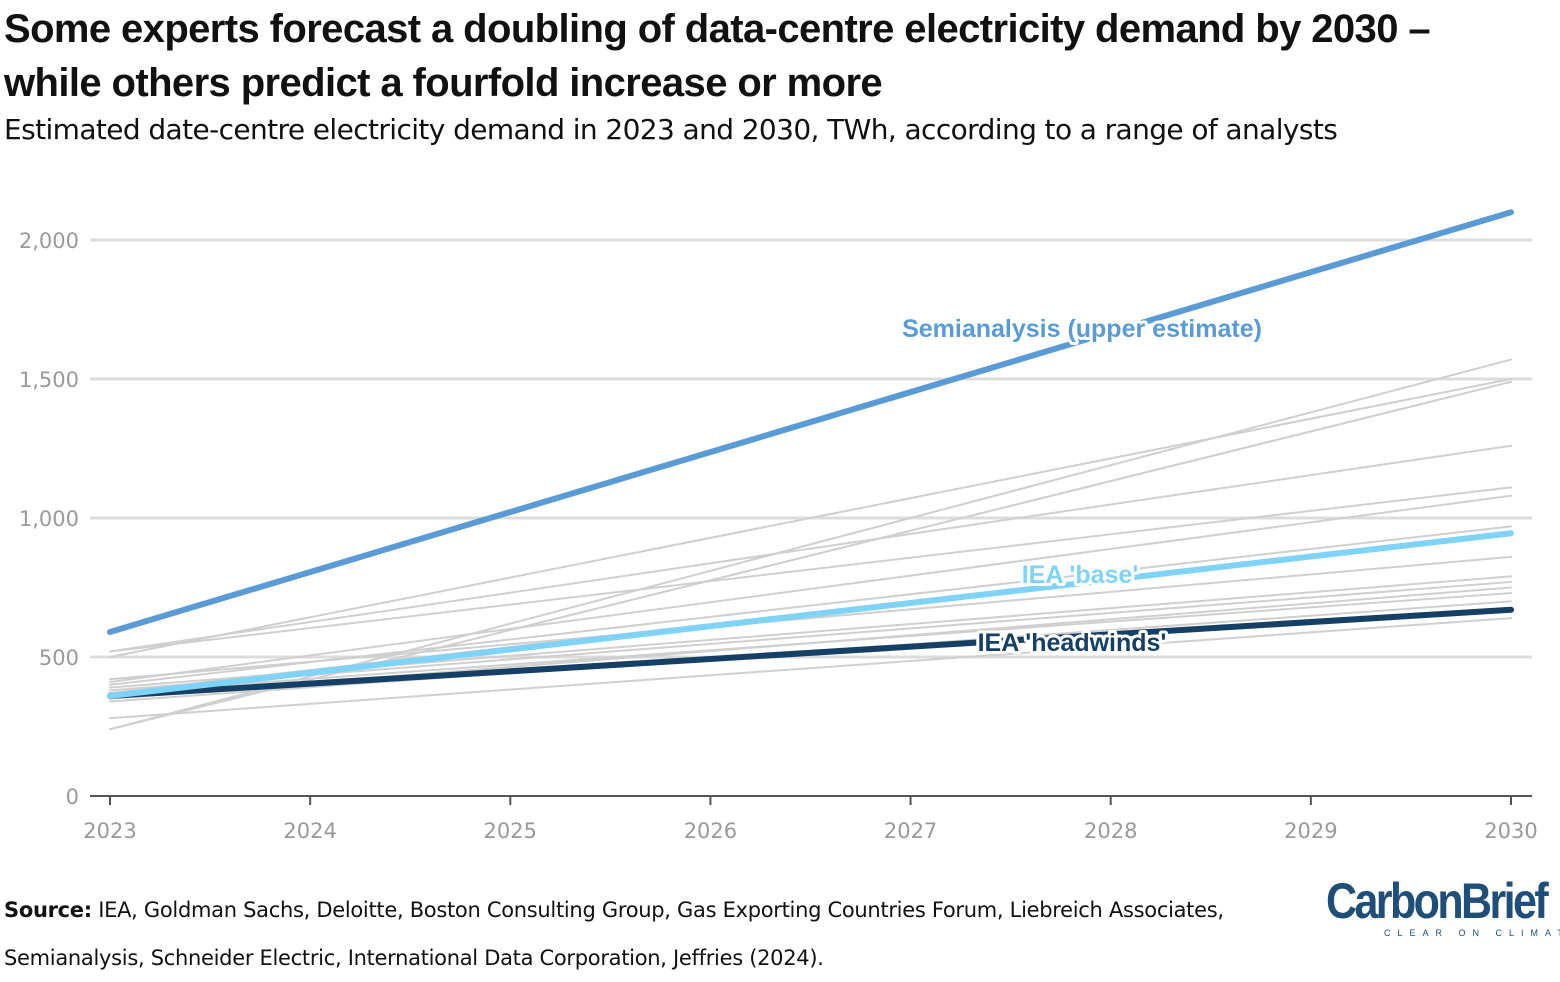  What do you see at coordinates (1072, 643) in the screenshot?
I see `iea-headwinds-label: IEA 'headwinds'` at bounding box center [1072, 643].